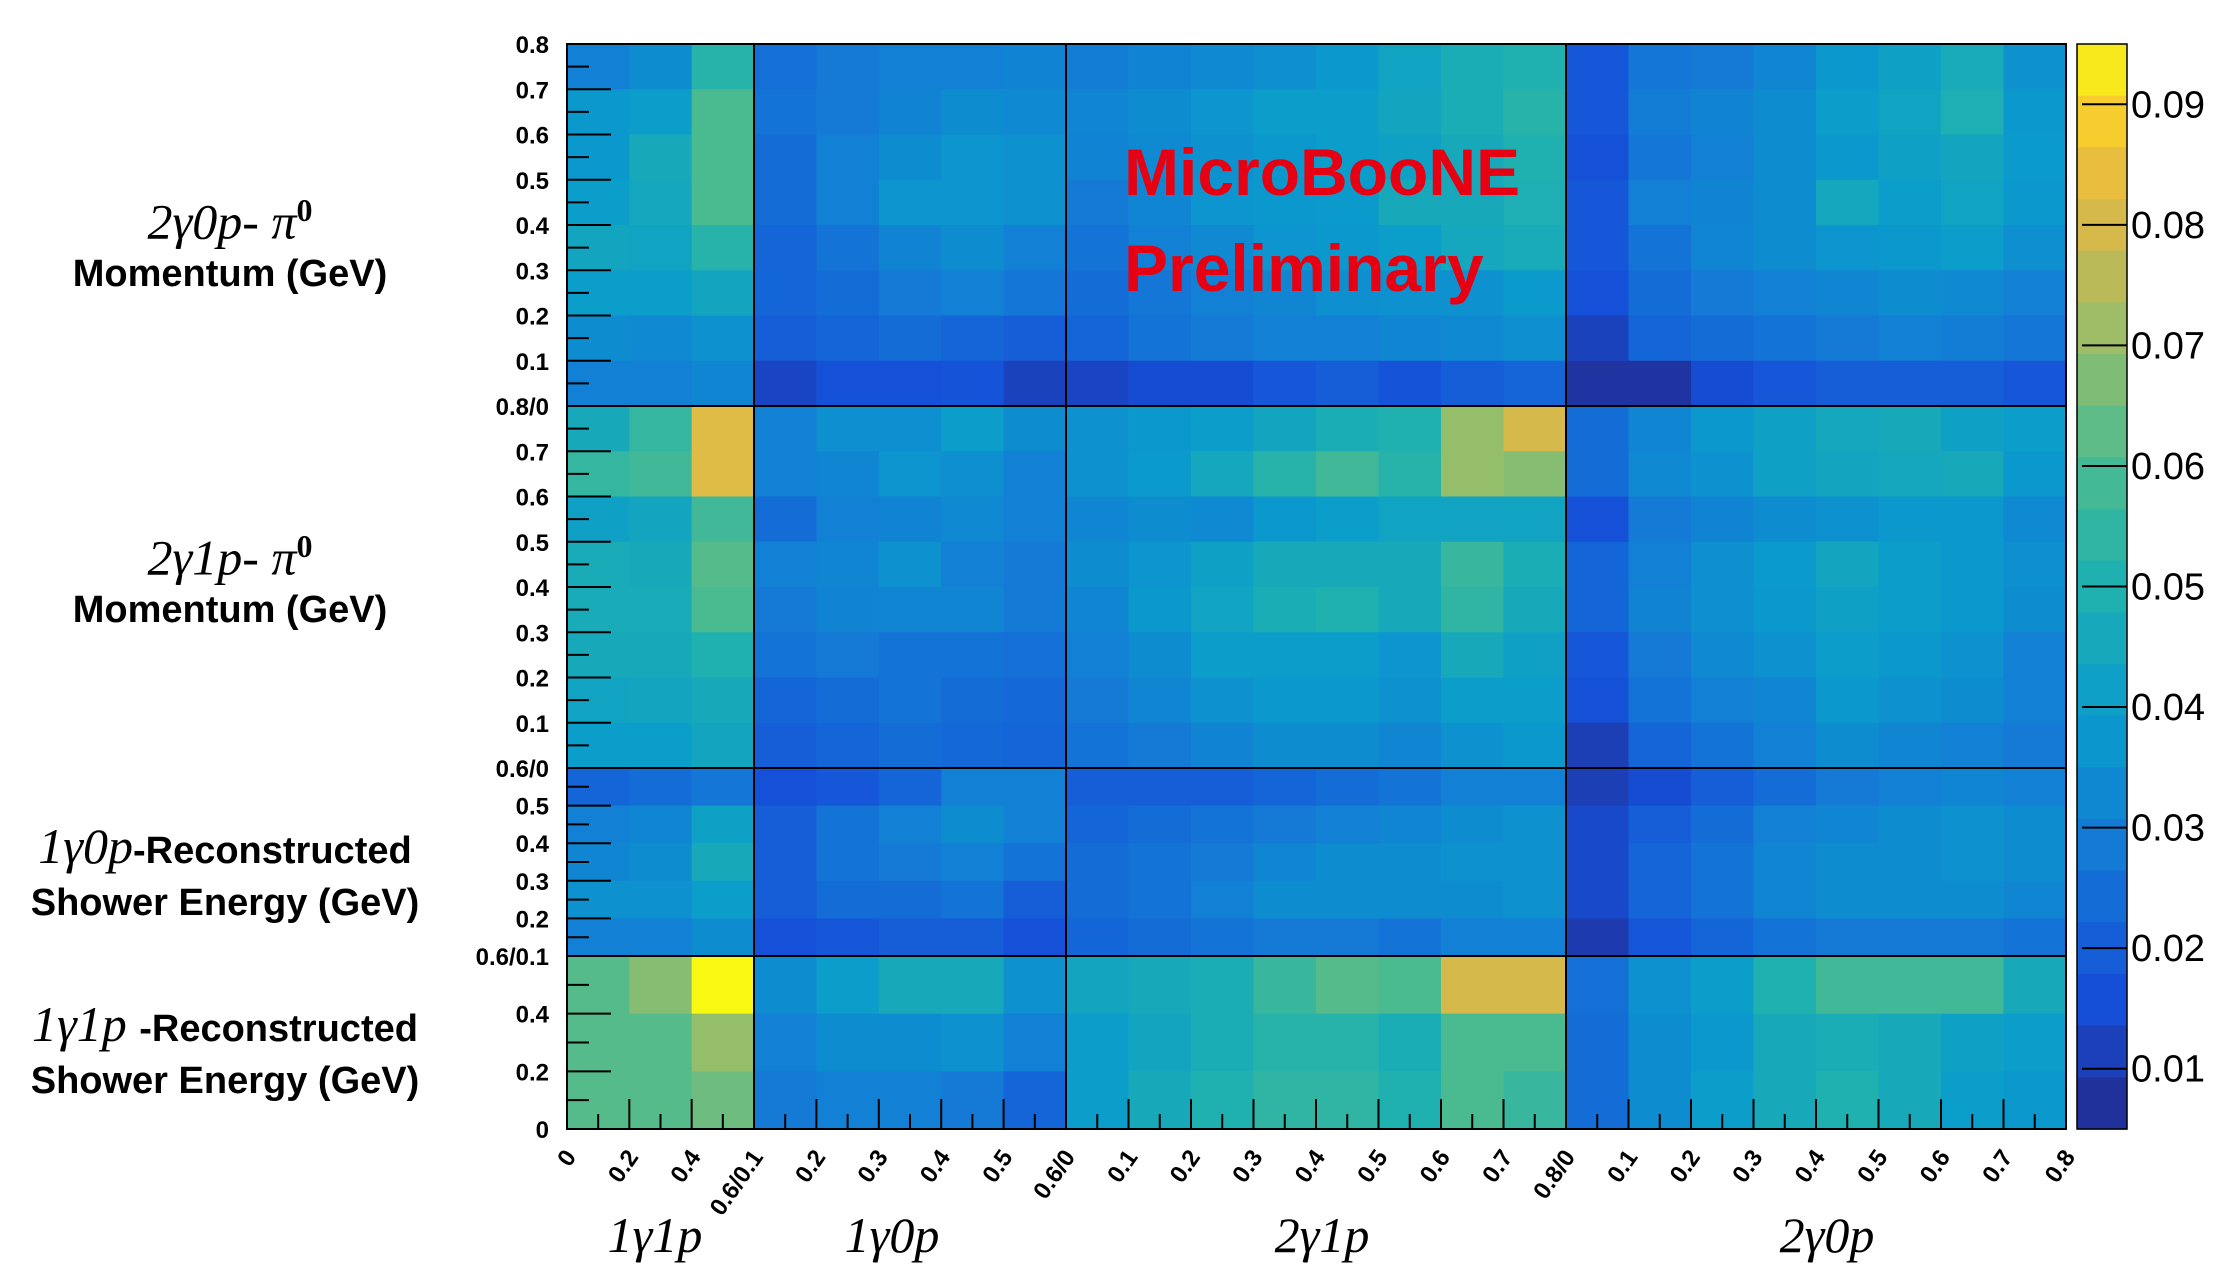 The height and width of the screenshot is (1284, 2238). Describe the element at coordinates (2060, 1166) in the screenshot. I see `x-tick-label: 0.8` at that location.